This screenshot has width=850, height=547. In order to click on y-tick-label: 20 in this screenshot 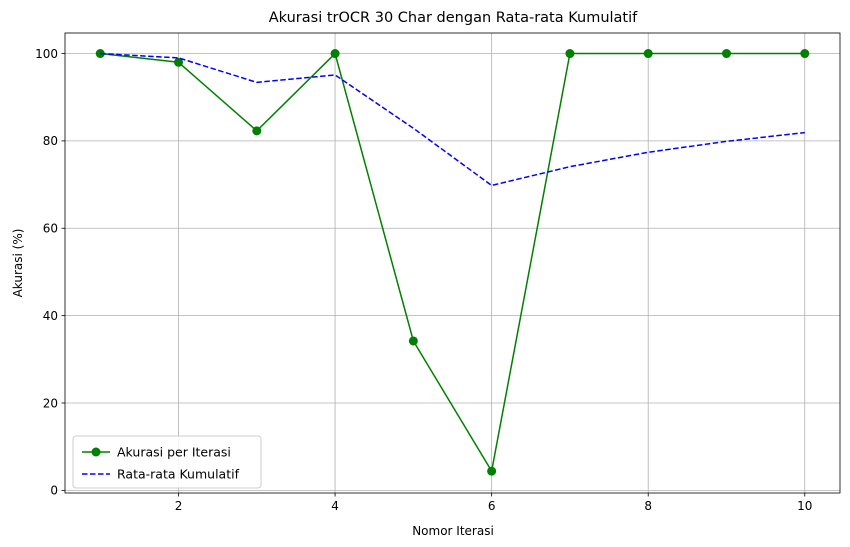, I will do `click(50, 403)`.